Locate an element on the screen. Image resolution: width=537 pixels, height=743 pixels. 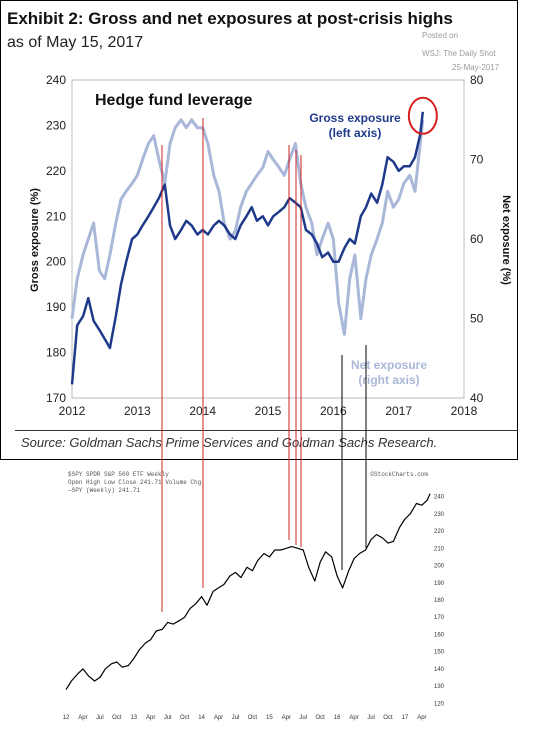
left-y-tick-label: 210 is located at coordinates (56, 216).